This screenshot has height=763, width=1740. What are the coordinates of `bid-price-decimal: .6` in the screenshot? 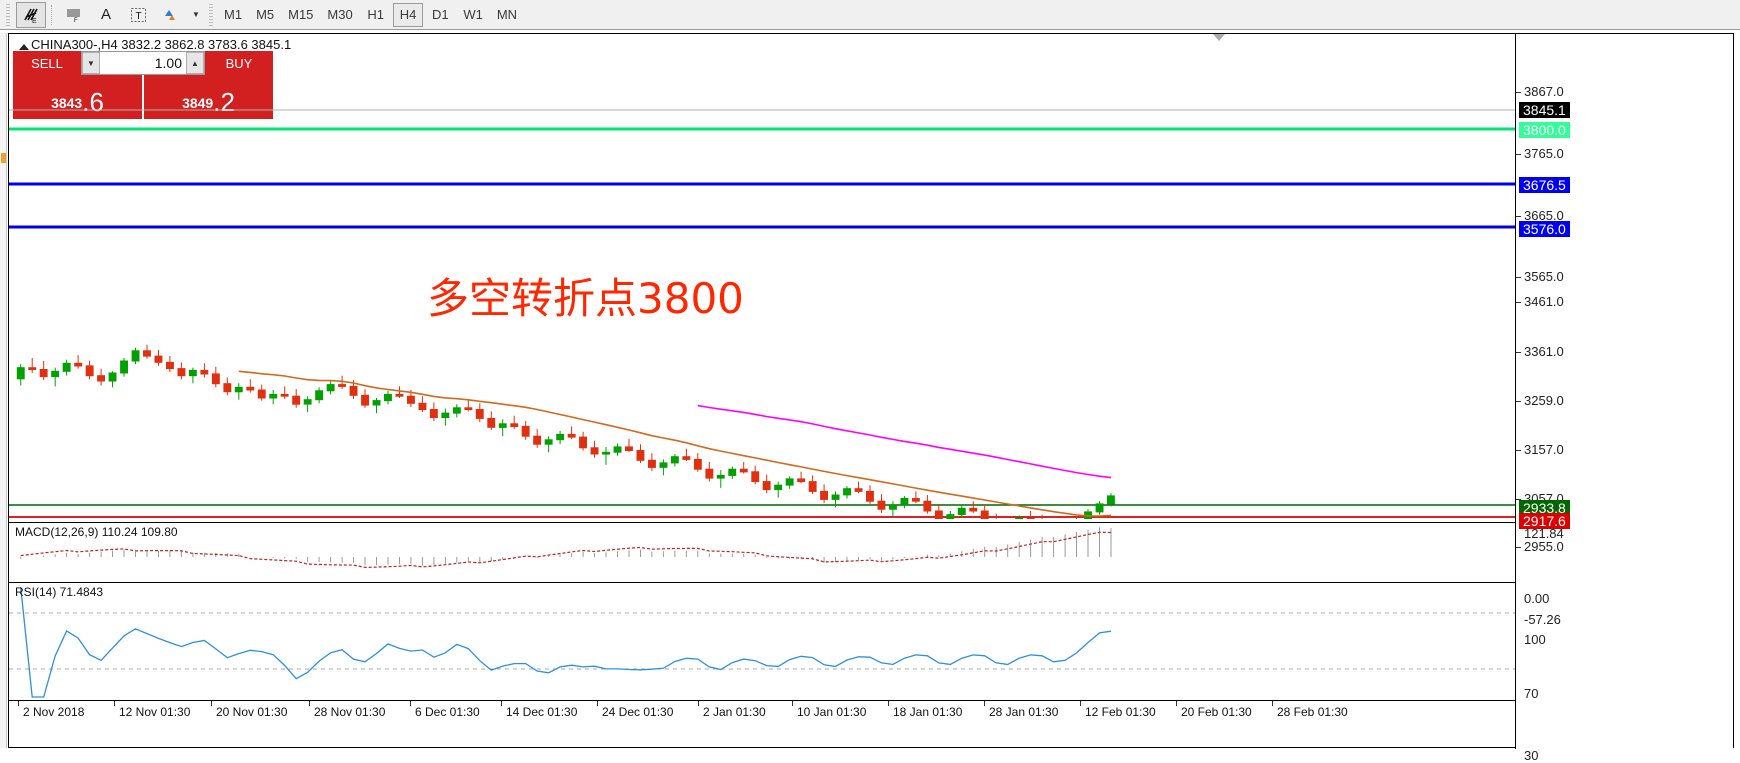 It's located at (93, 102).